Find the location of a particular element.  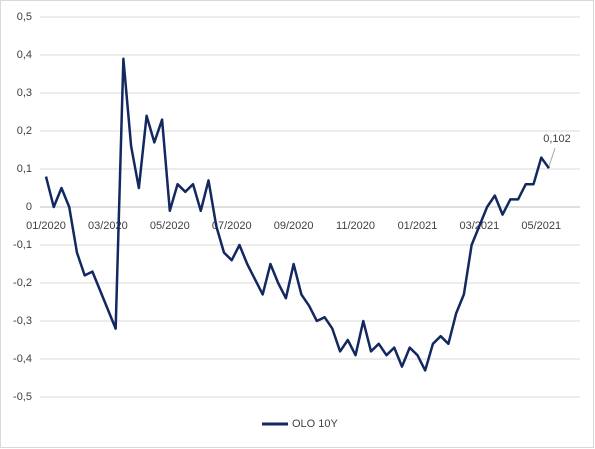

x-tick-label: 03/2020 is located at coordinates (108, 226).